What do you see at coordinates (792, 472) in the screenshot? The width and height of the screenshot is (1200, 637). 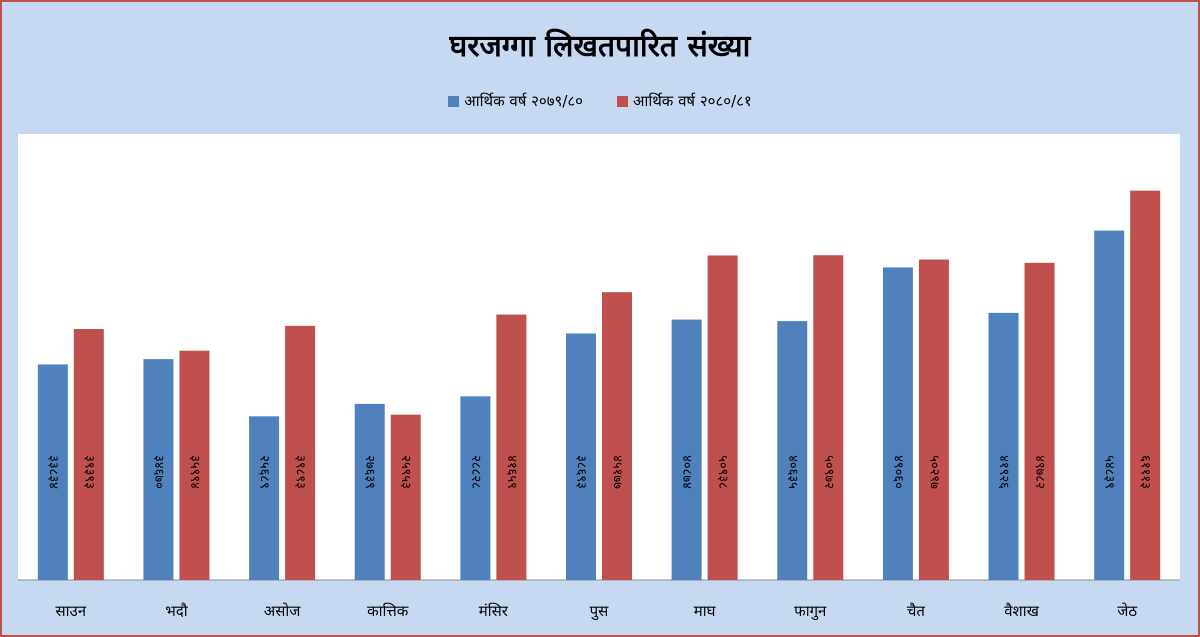 I see `data-label-series-1-7: ४०६३५` at bounding box center [792, 472].